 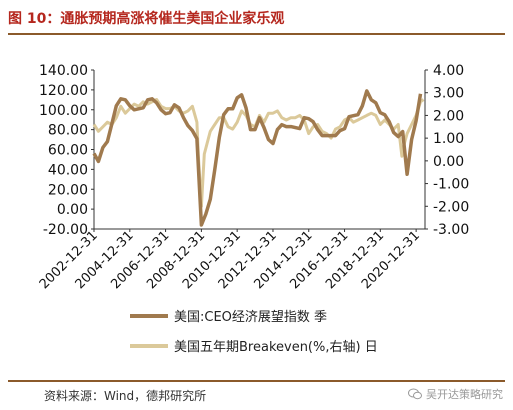 I want to click on legend-swatch-ceo, so click(x=149, y=315).